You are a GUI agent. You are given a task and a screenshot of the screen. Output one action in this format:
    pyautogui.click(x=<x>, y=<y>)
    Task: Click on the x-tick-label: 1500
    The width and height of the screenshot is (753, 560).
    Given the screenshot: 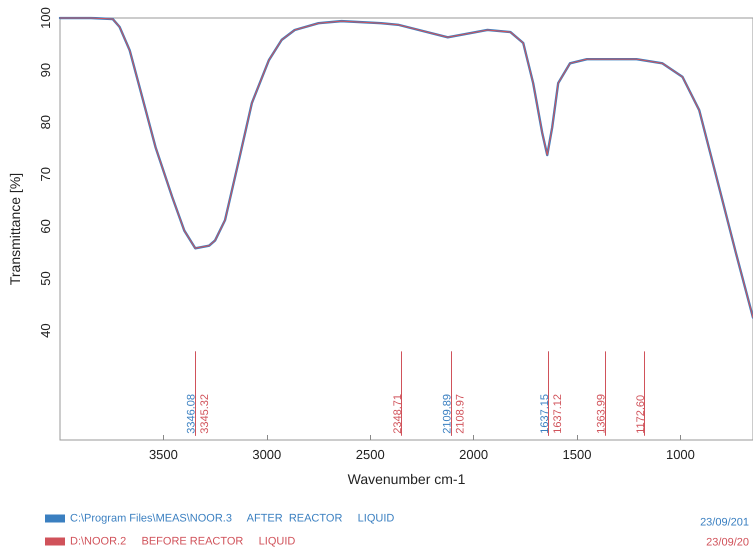 What is the action you would take?
    pyautogui.click(x=577, y=454)
    